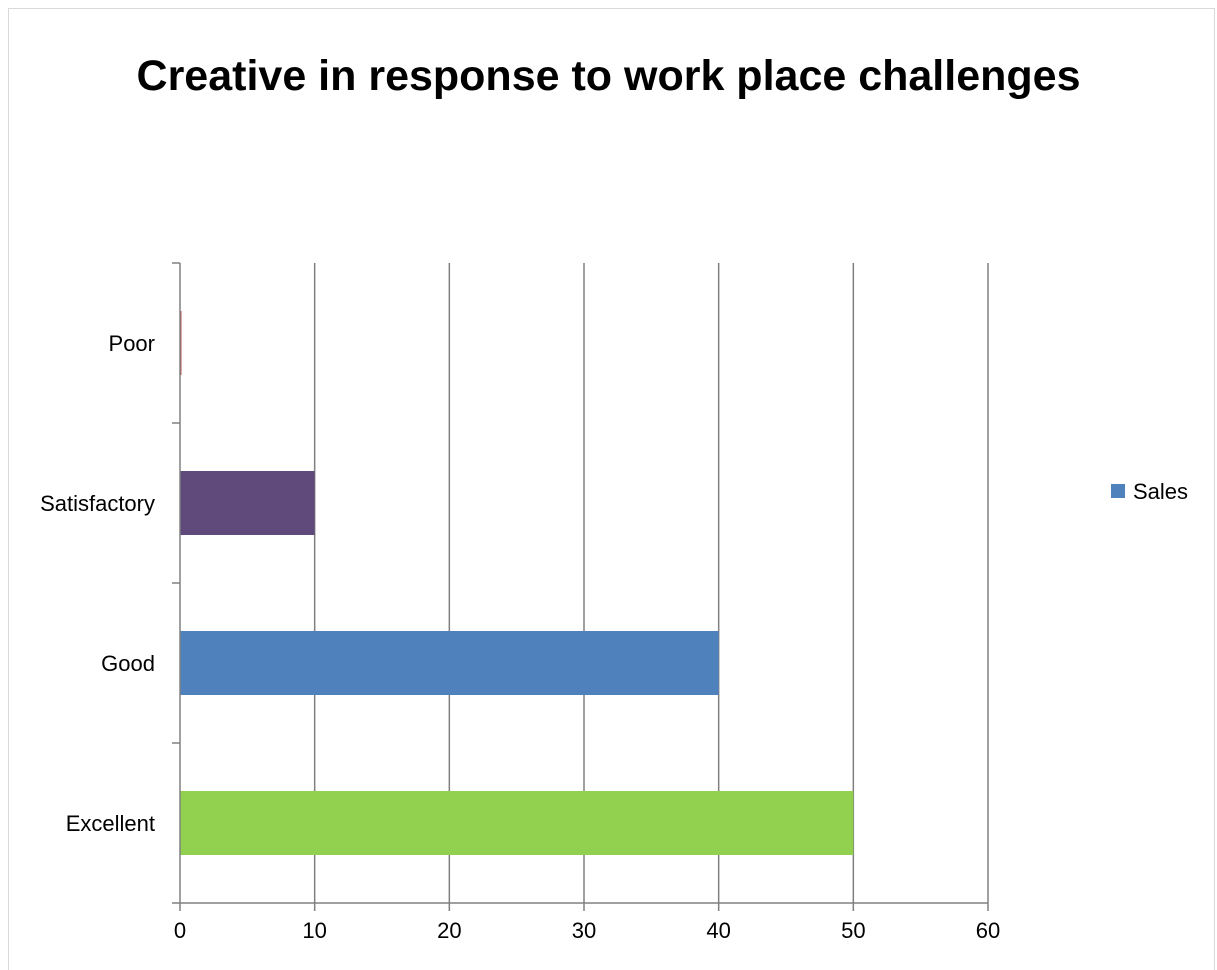  I want to click on y-tick-label-good: Good, so click(128, 663).